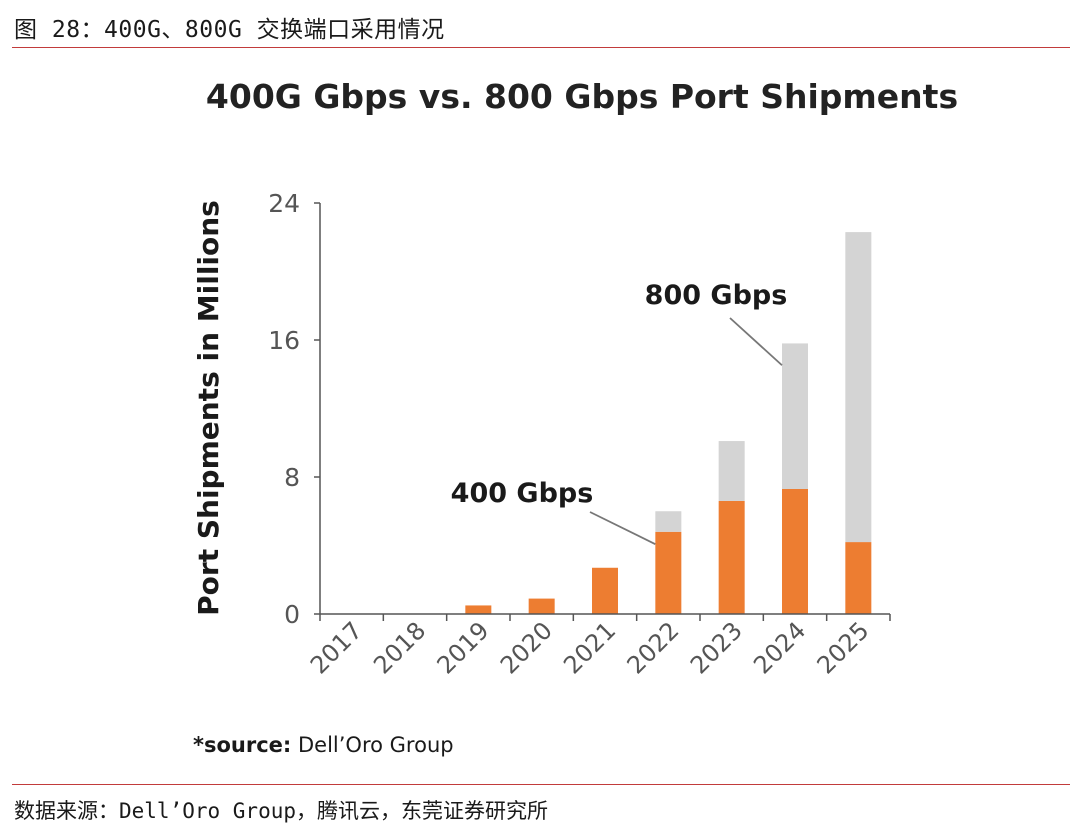  I want to click on x-tick-label: 2025, so click(843, 647).